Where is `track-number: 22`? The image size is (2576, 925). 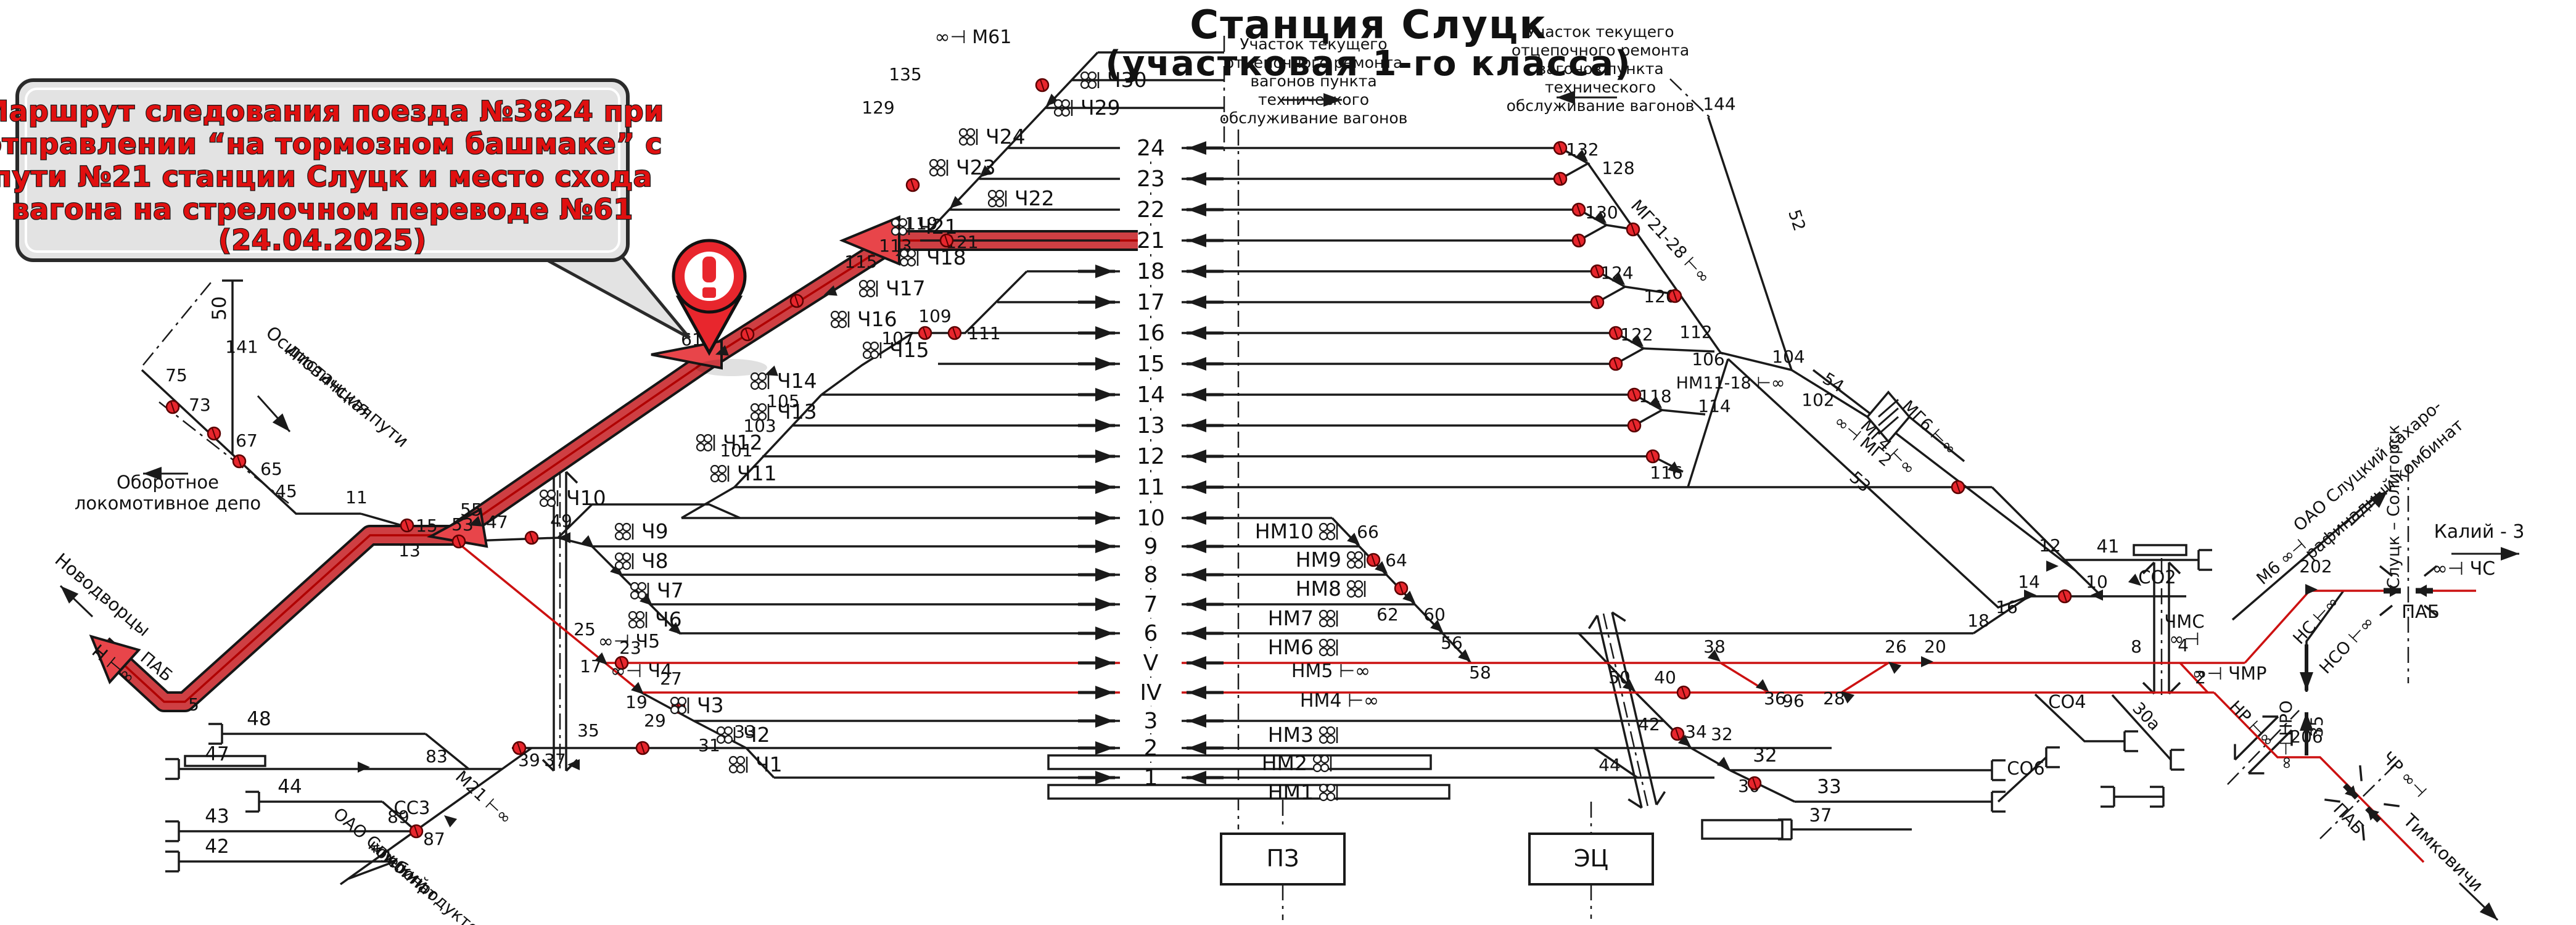 track-number: 22 is located at coordinates (1151, 210).